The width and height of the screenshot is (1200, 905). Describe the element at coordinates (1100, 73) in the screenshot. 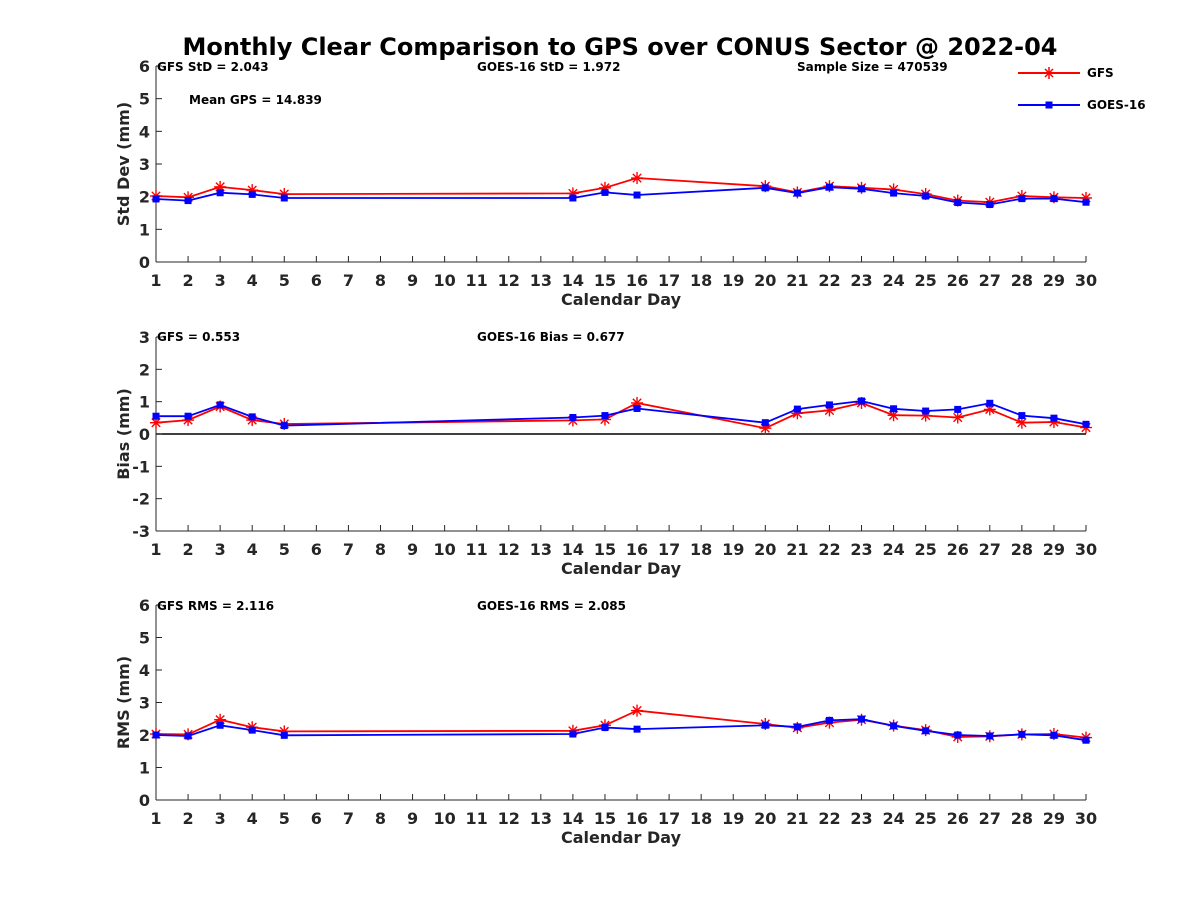

I see `legend-label-gfs: GFS` at that location.